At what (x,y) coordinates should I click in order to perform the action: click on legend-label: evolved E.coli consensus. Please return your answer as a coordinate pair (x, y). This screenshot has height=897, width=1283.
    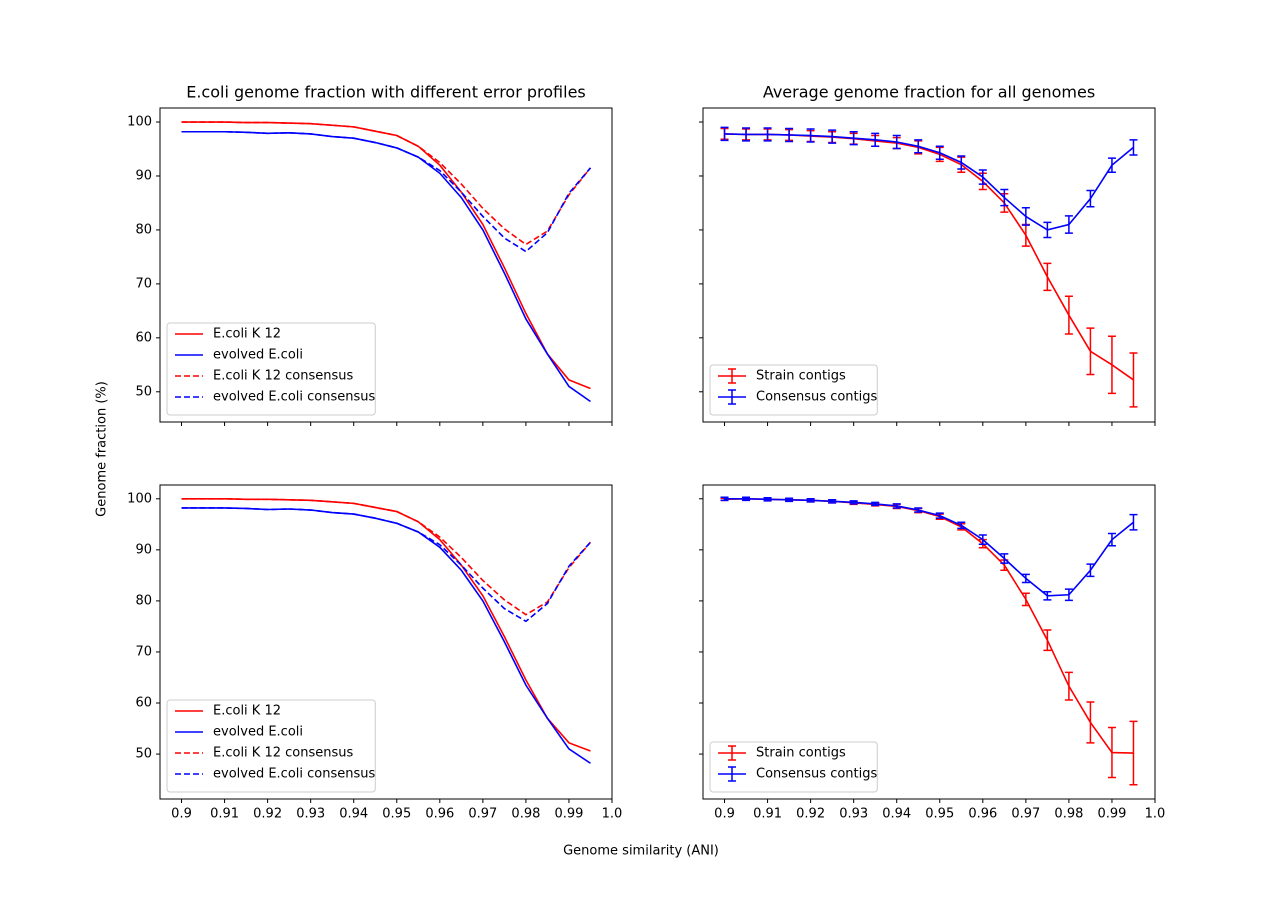
    Looking at the image, I should click on (294, 774).